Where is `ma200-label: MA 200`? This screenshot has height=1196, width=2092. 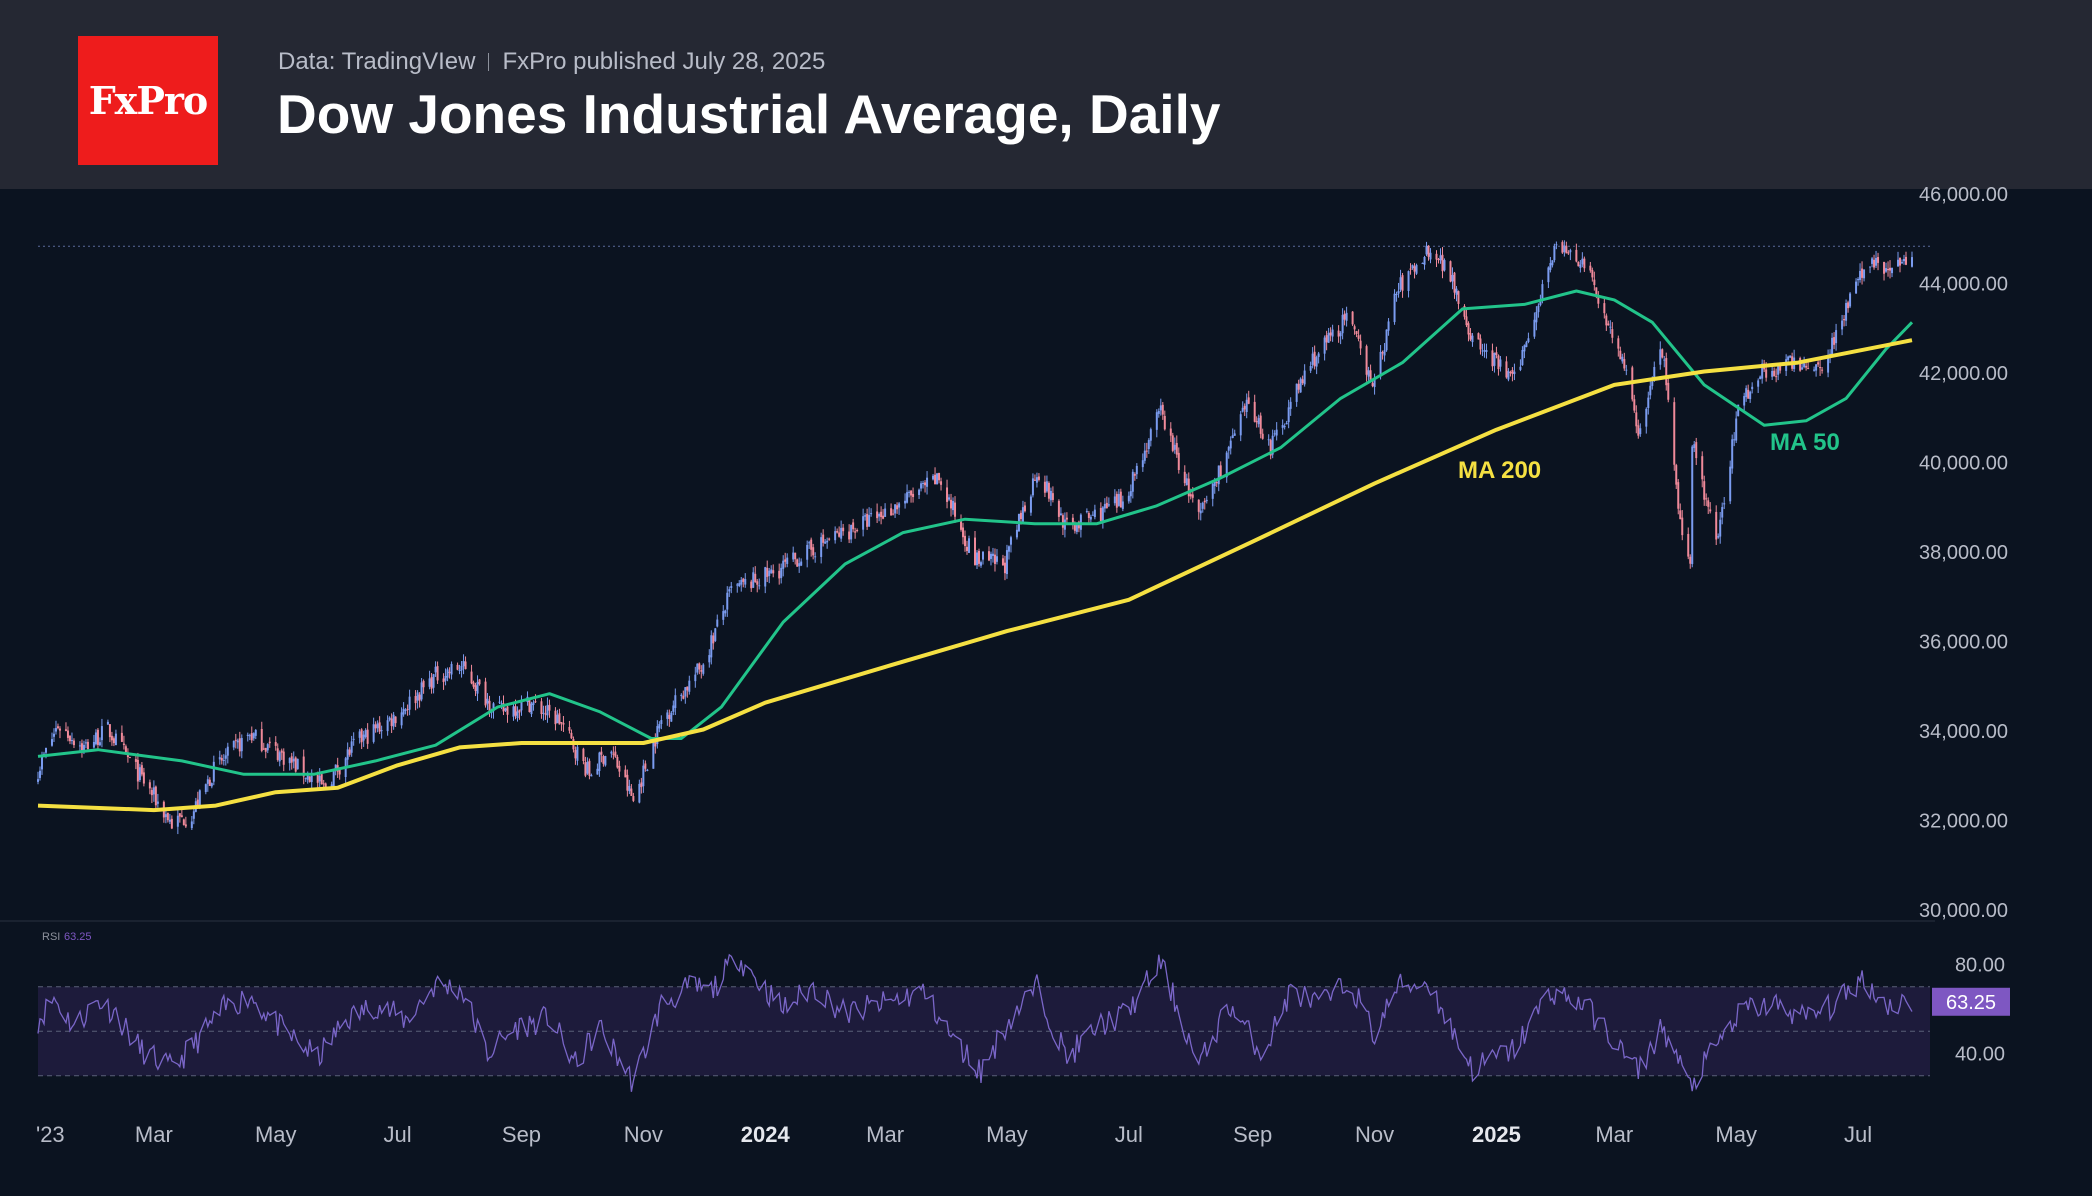 ma200-label: MA 200 is located at coordinates (1499, 470).